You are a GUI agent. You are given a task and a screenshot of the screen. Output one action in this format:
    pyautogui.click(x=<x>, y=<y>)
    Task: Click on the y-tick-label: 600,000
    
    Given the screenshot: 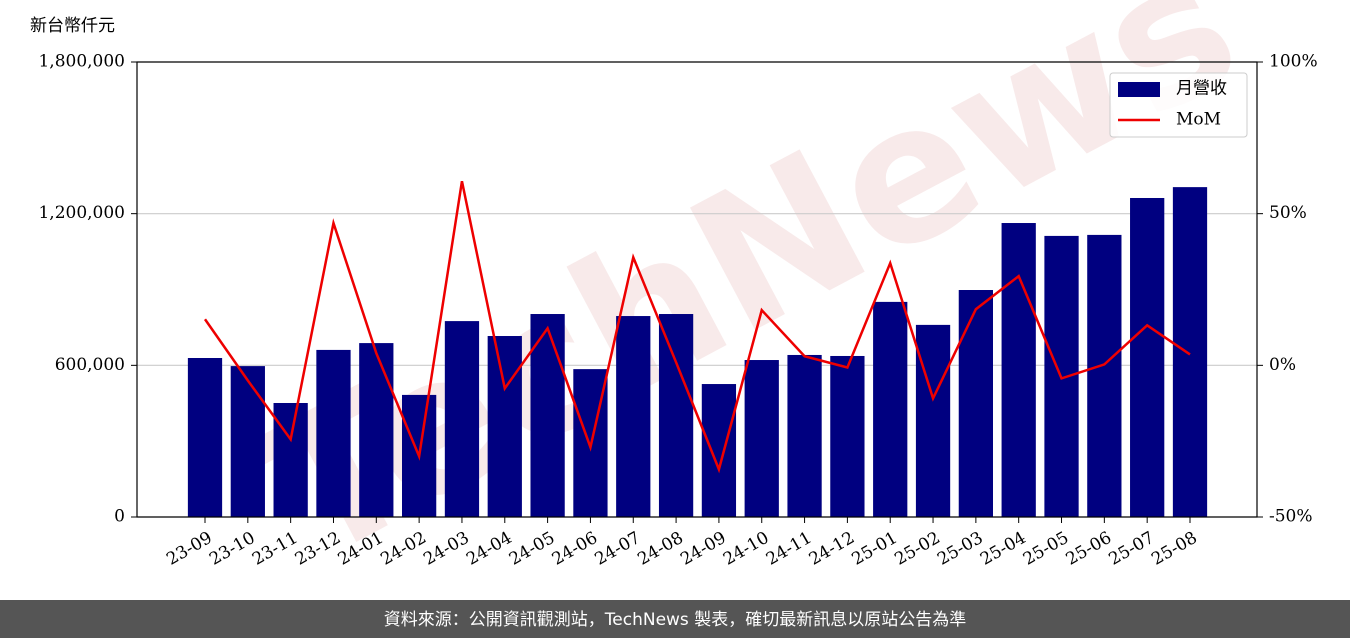 What is the action you would take?
    pyautogui.click(x=90, y=365)
    